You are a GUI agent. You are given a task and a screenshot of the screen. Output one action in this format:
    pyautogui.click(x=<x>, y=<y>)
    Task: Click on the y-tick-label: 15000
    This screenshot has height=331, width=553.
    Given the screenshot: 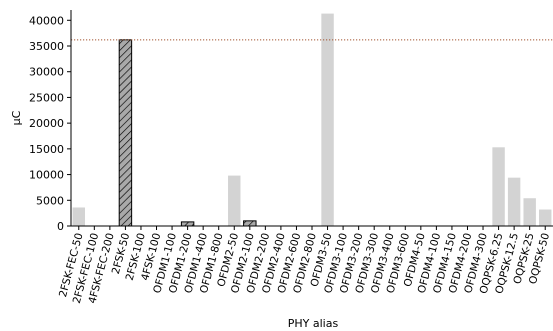 What is the action you would take?
    pyautogui.click(x=46, y=149)
    